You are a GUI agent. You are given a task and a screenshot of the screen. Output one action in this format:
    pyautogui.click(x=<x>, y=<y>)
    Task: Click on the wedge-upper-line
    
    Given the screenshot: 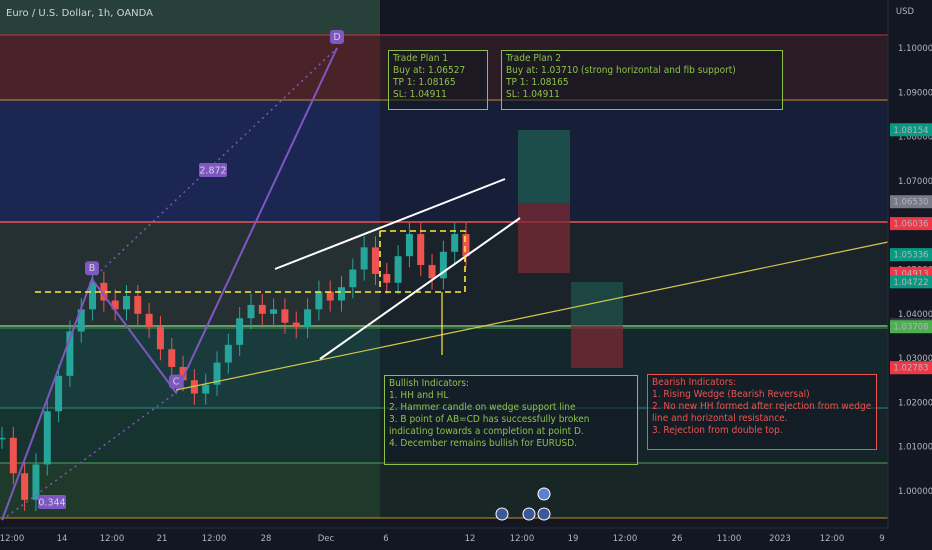 What is the action you would take?
    pyautogui.click(x=390, y=224)
    